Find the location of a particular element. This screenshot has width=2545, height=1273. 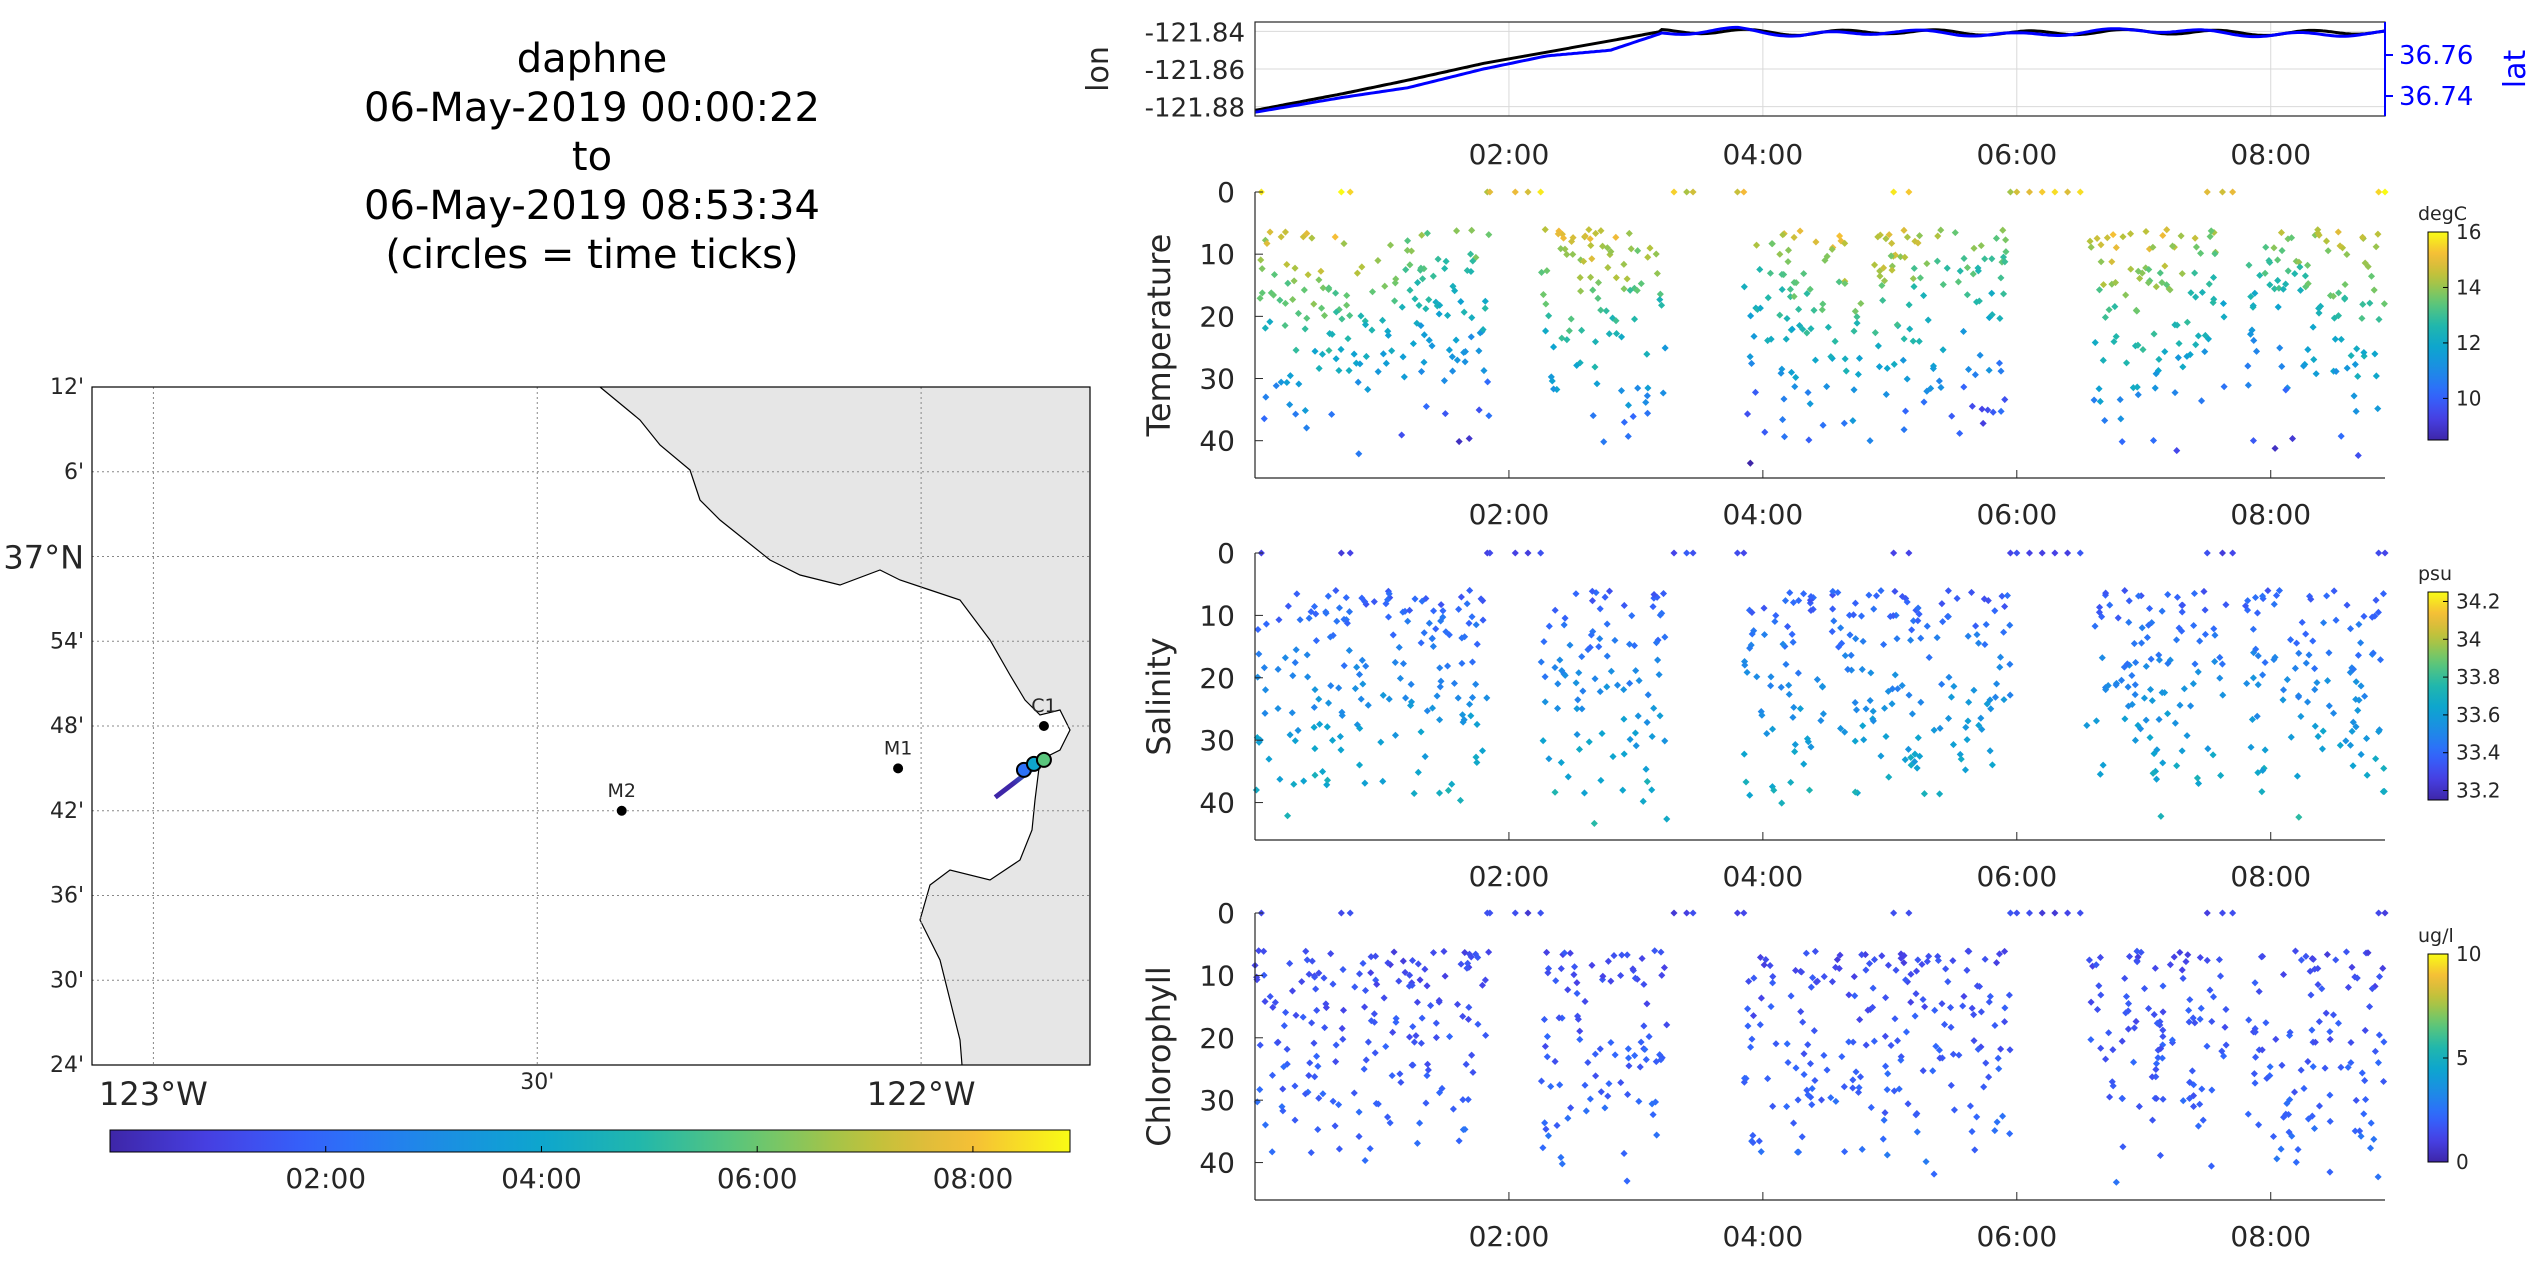

temperature-colorbar-tick-label: 14 is located at coordinates (2468, 287).